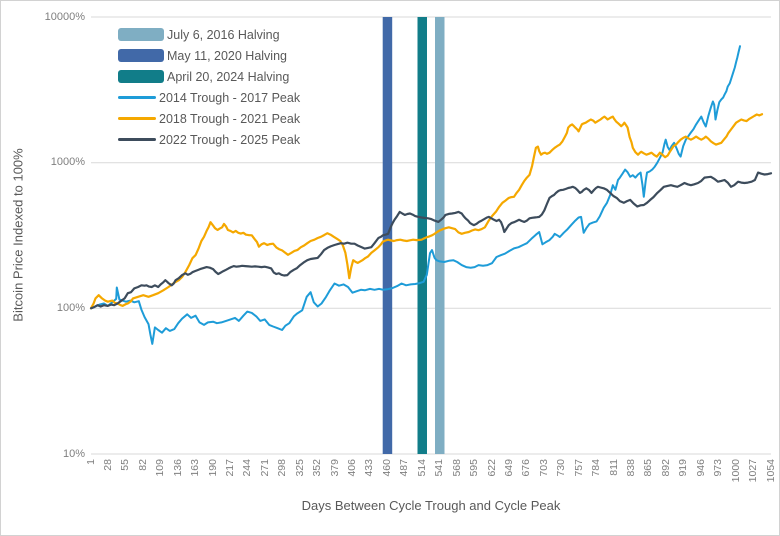 The image size is (780, 536). Describe the element at coordinates (264, 468) in the screenshot. I see `x-tick-label: 271` at that location.